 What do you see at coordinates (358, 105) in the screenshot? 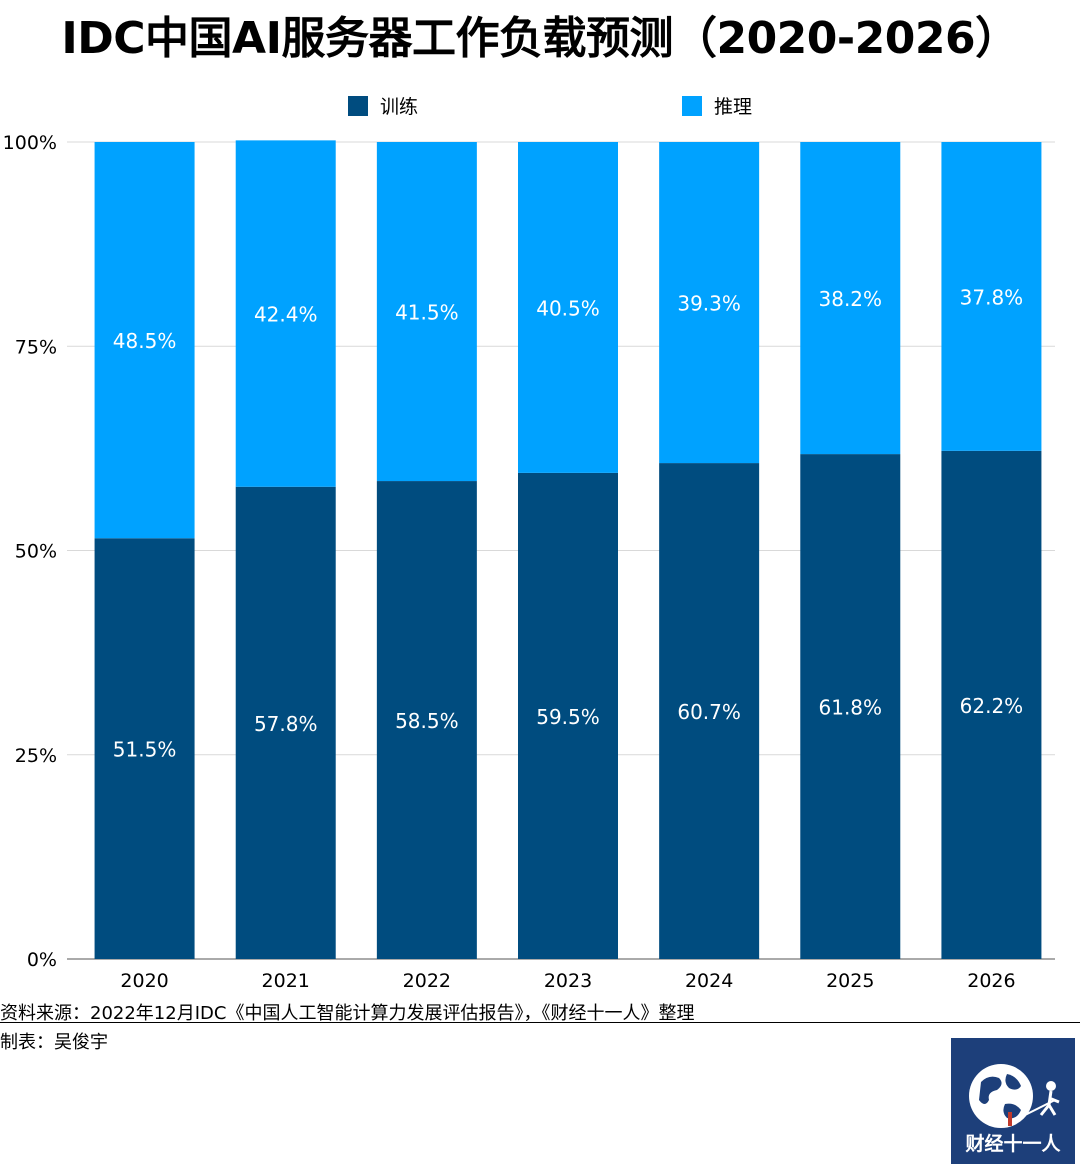
I see `legend-swatch-training` at bounding box center [358, 105].